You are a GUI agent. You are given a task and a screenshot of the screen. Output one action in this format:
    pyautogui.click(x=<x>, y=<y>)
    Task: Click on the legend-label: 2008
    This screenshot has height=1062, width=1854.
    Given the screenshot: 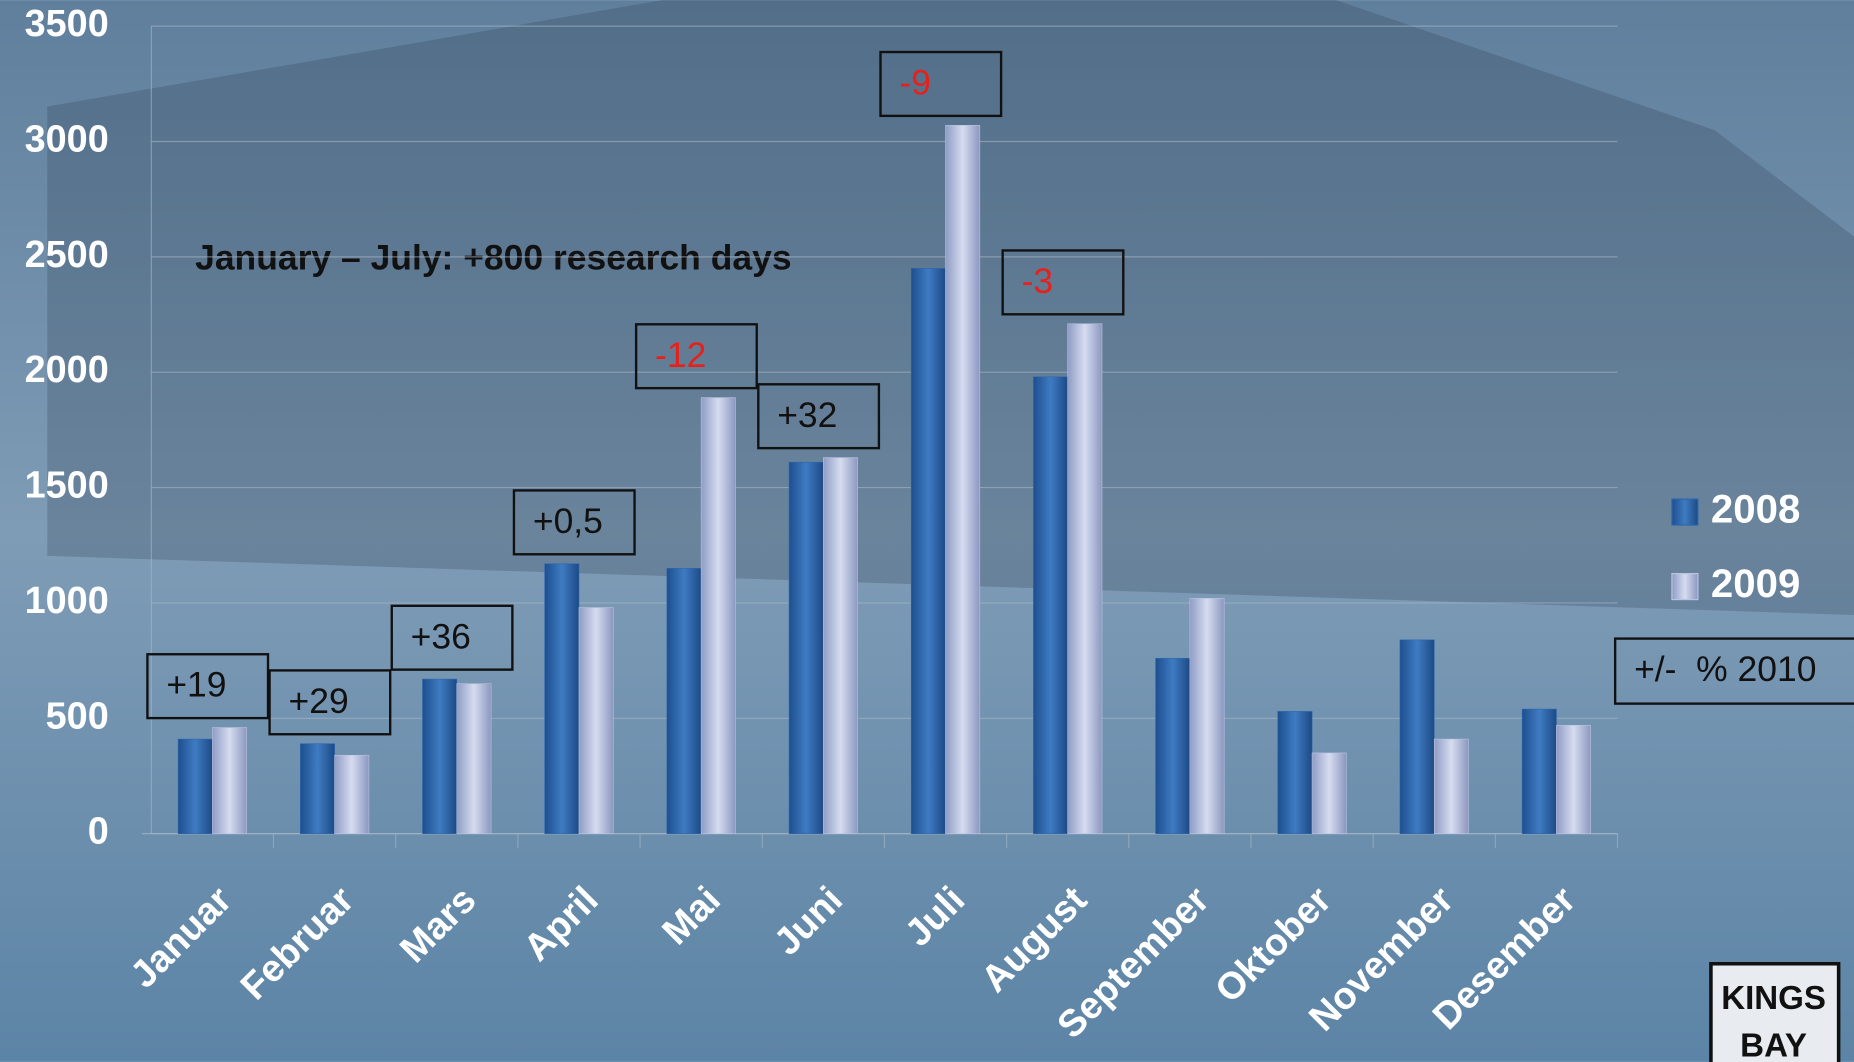 What is the action you would take?
    pyautogui.click(x=1755, y=509)
    